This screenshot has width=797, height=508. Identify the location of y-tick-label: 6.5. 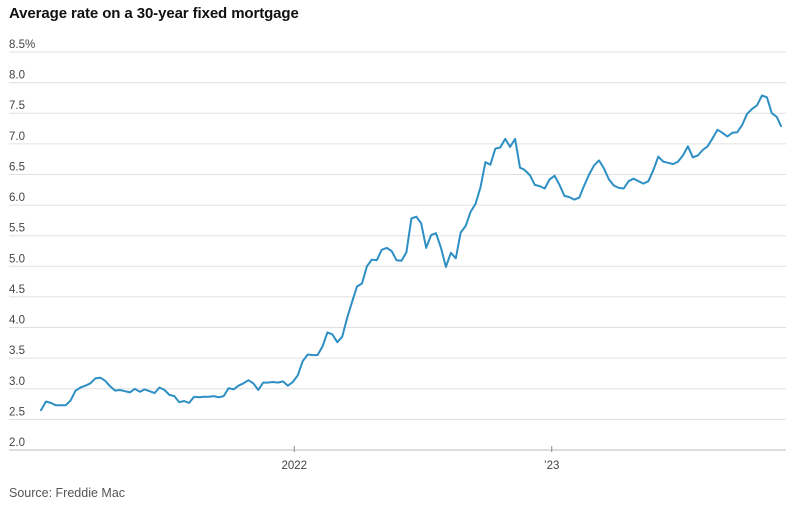
(17, 167).